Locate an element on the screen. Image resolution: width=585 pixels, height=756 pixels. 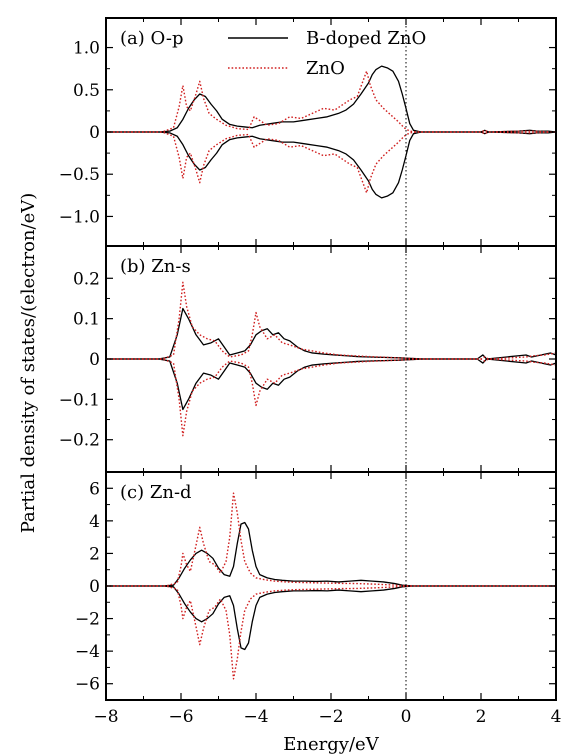
y-tick-label: 0.5 is located at coordinates (86, 91).